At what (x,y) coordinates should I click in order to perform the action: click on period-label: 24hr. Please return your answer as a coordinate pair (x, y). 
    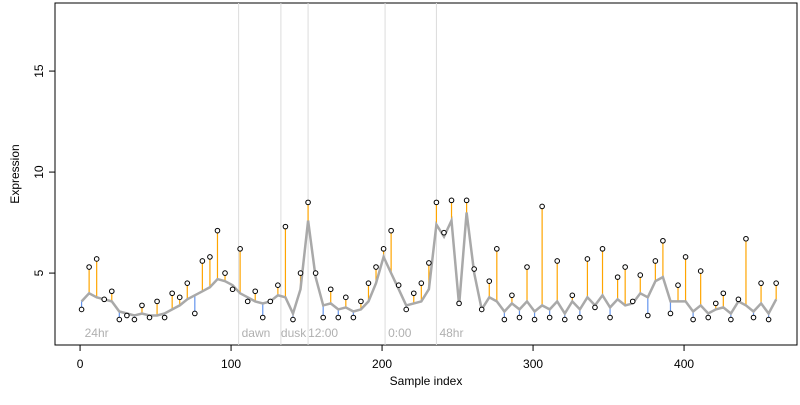
    Looking at the image, I should click on (97, 333).